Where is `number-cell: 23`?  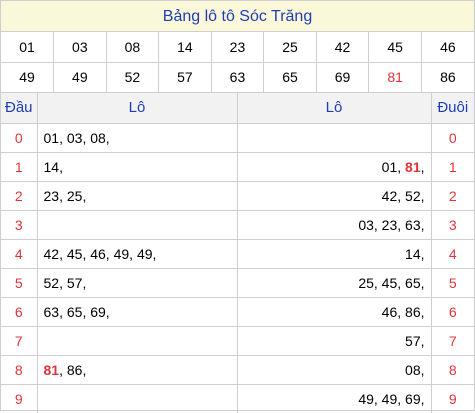 number-cell: 23 is located at coordinates (238, 47).